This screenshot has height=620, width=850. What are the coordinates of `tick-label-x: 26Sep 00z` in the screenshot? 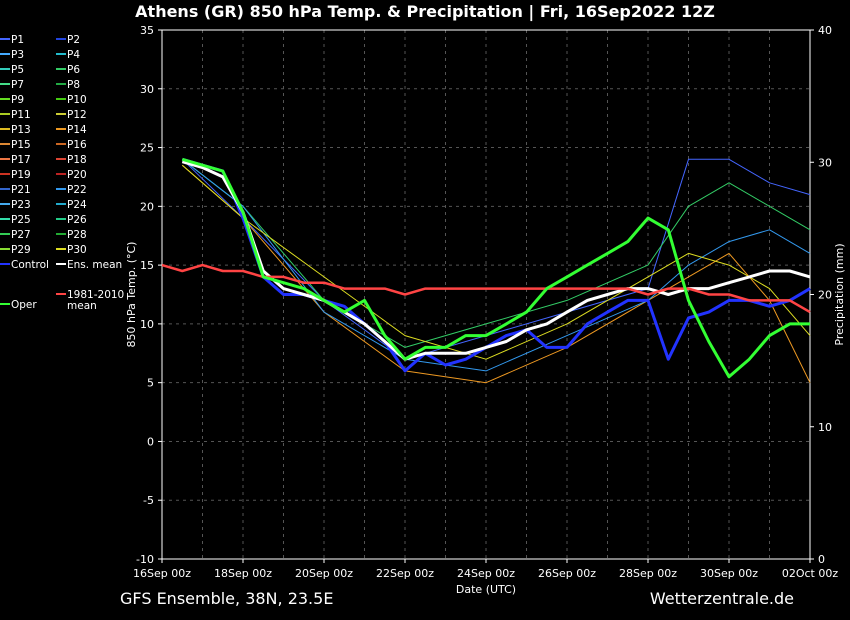 It's located at (567, 573).